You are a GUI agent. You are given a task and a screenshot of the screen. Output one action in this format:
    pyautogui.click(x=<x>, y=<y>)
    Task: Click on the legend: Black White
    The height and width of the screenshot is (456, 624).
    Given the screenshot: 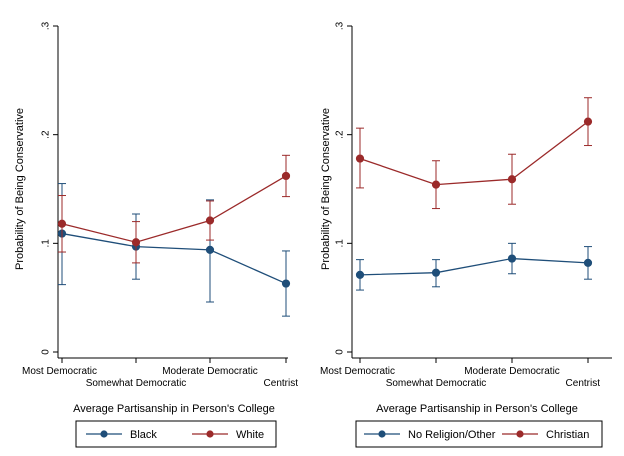 What is the action you would take?
    pyautogui.click(x=176, y=434)
    